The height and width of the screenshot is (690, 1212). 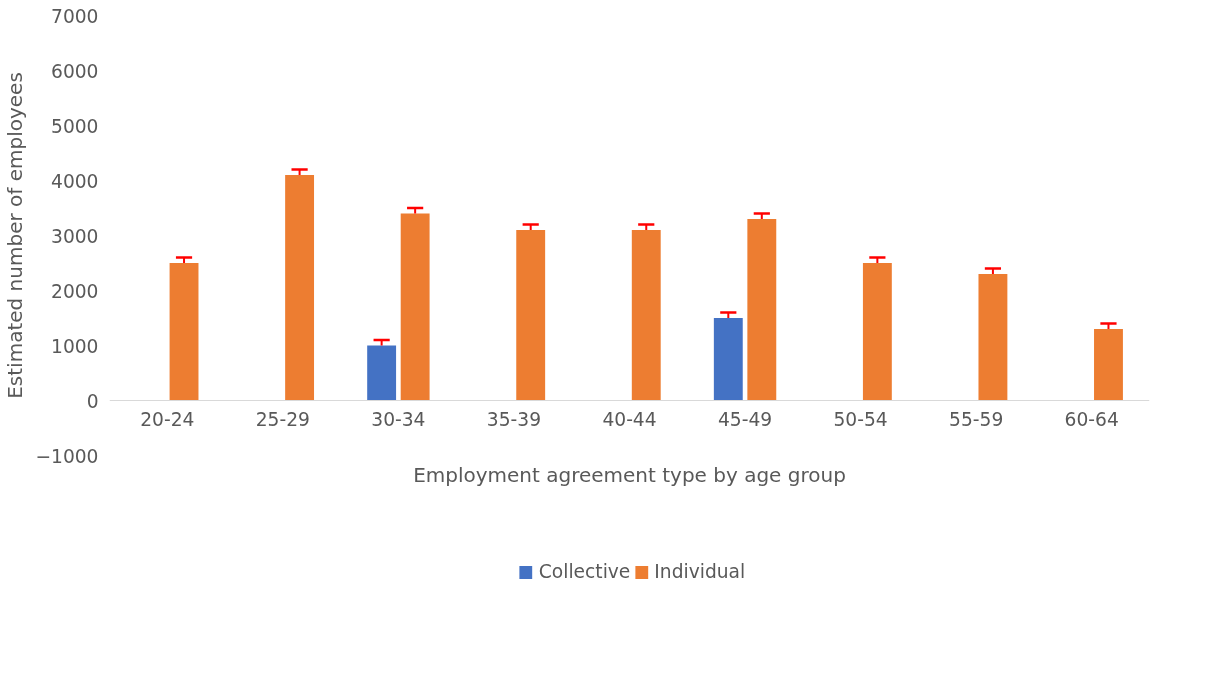 What do you see at coordinates (700, 571) in the screenshot?
I see `legend-label: Individual` at bounding box center [700, 571].